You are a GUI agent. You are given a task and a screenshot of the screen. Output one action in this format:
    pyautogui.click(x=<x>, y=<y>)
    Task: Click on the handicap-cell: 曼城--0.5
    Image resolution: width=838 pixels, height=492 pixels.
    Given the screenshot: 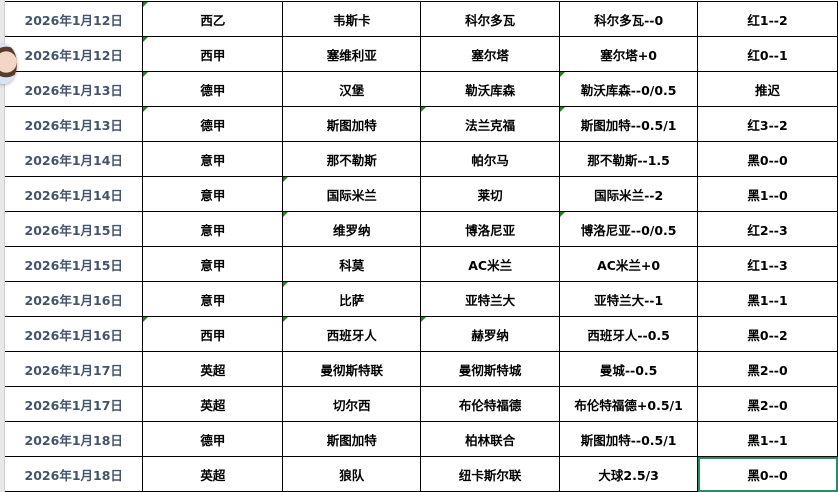 What is the action you would take?
    pyautogui.click(x=629, y=369)
    